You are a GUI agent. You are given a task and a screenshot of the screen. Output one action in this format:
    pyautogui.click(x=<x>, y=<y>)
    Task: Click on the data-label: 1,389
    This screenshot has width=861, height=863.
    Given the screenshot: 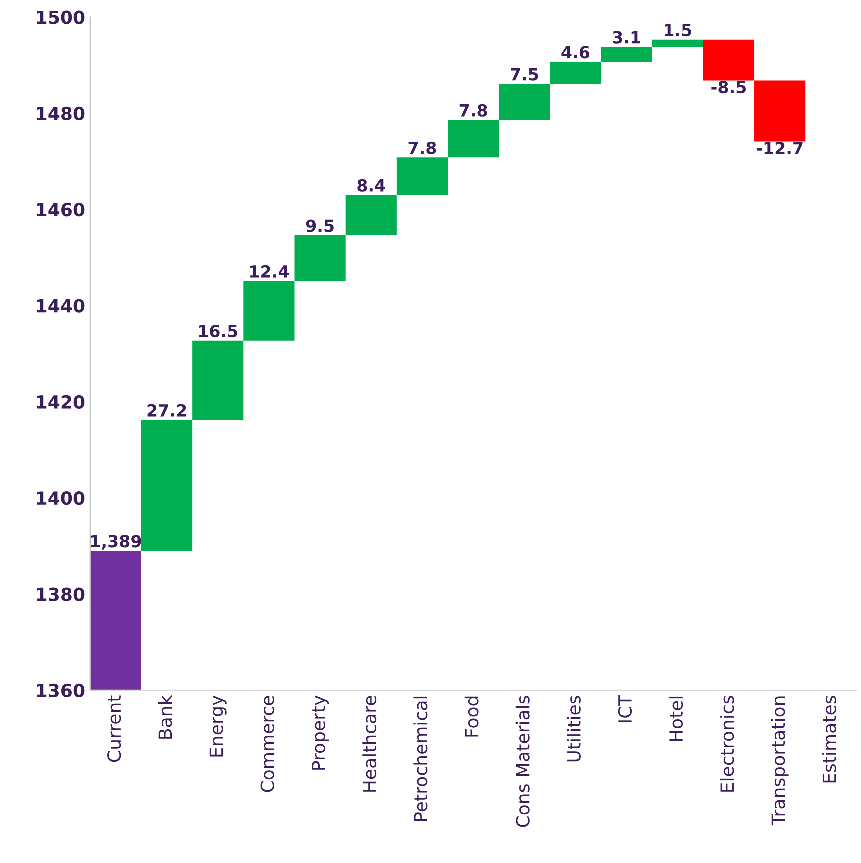 What is the action you would take?
    pyautogui.click(x=116, y=542)
    